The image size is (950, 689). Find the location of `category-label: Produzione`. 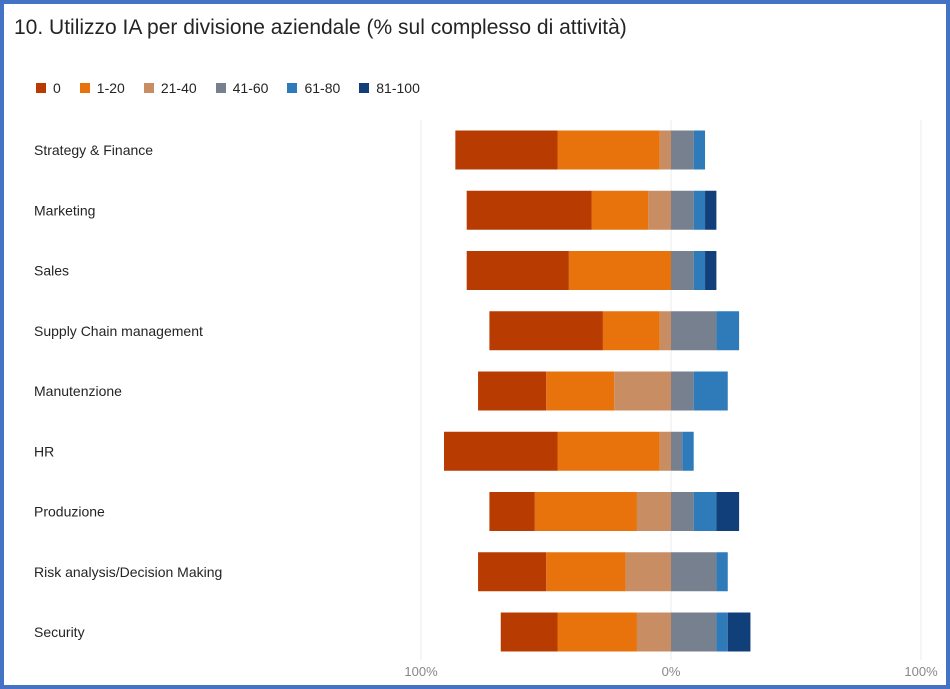

category-label: Produzione is located at coordinates (69, 512).